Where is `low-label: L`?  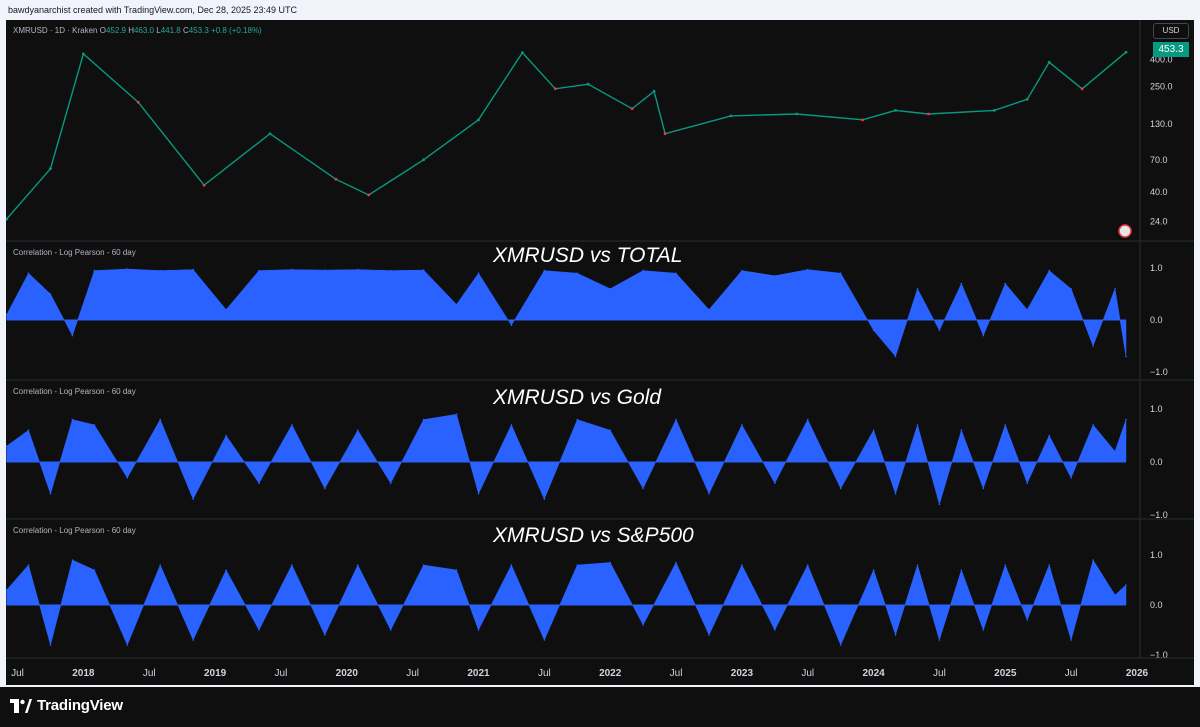
low-label: L is located at coordinates (158, 30).